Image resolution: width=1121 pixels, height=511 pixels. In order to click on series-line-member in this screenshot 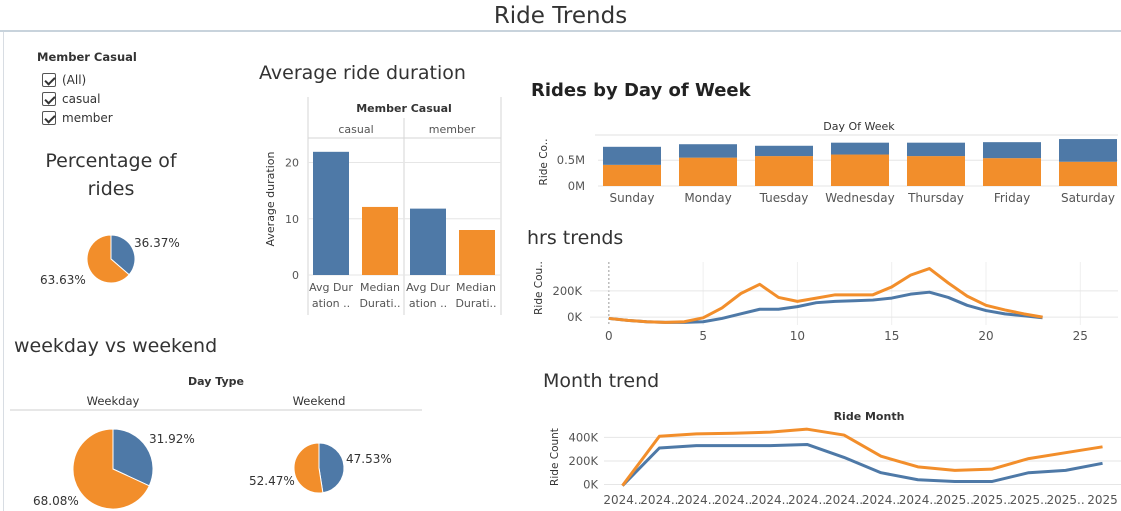, I will do `click(862, 464)`.